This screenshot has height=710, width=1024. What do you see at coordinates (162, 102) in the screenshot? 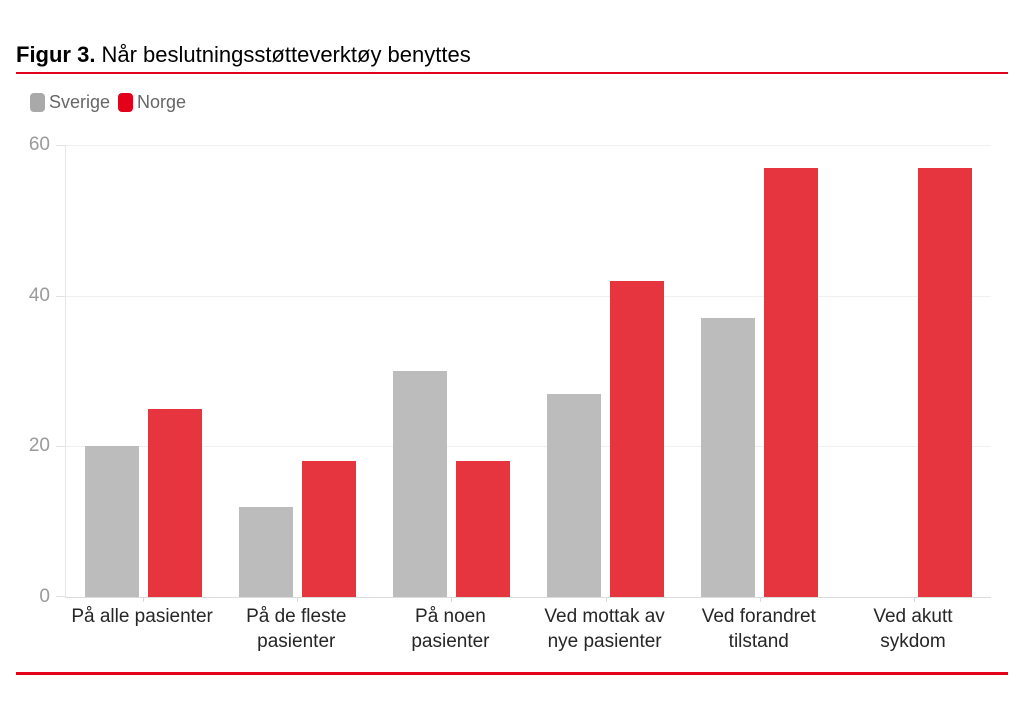
I see `legend-label: Norge` at bounding box center [162, 102].